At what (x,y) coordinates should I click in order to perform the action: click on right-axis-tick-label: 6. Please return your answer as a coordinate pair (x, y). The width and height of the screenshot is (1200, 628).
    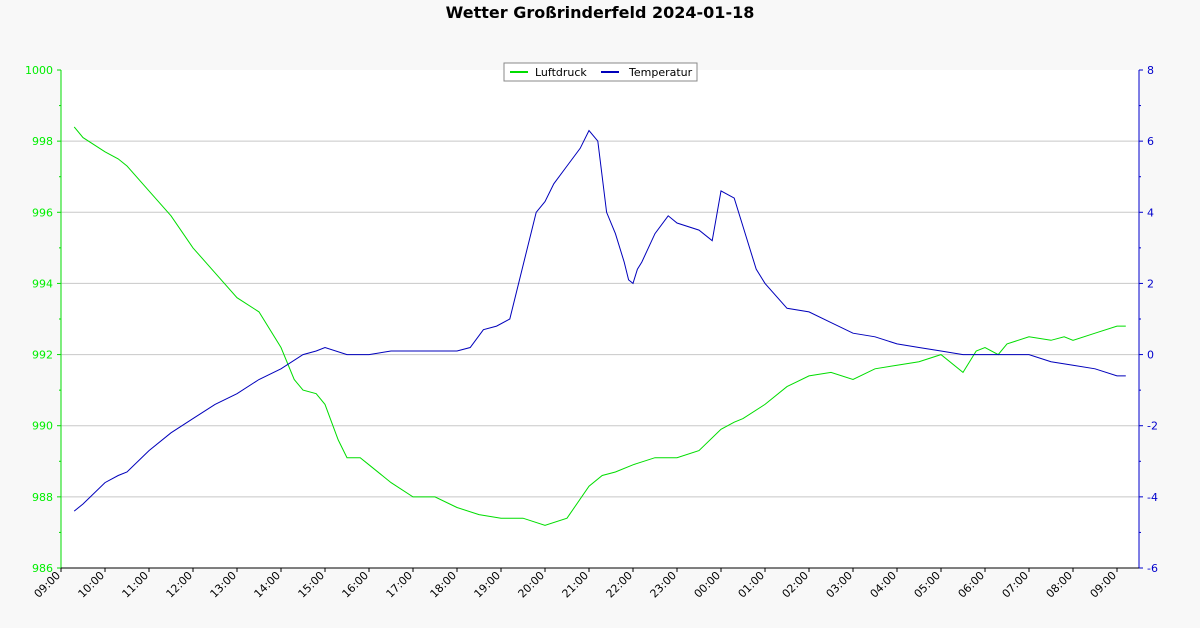
    Looking at the image, I should click on (1150, 141).